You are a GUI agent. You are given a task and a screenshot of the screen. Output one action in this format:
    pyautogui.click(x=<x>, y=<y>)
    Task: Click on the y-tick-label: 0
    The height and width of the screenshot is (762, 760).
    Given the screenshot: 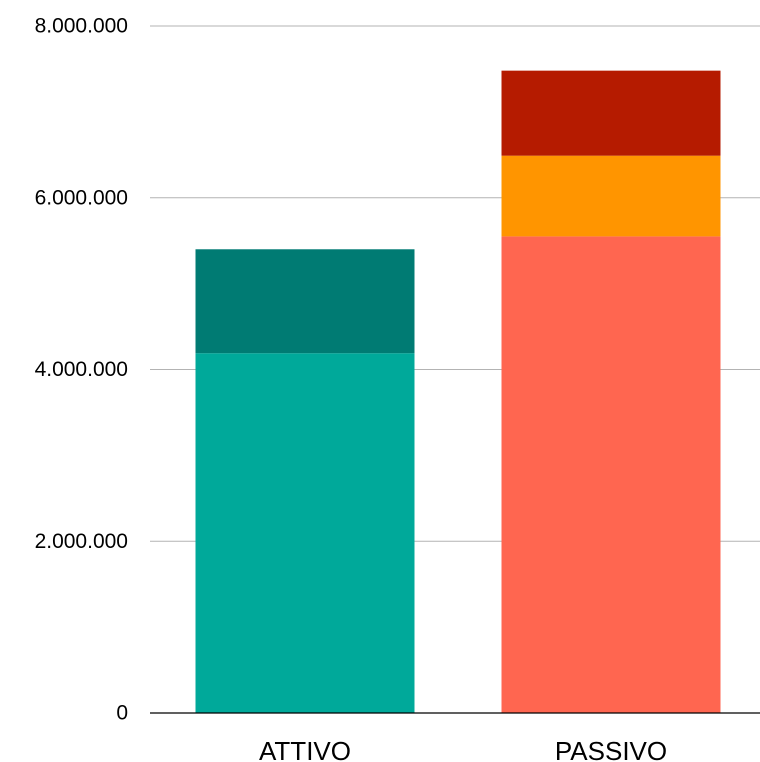 What is the action you would take?
    pyautogui.click(x=122, y=713)
    